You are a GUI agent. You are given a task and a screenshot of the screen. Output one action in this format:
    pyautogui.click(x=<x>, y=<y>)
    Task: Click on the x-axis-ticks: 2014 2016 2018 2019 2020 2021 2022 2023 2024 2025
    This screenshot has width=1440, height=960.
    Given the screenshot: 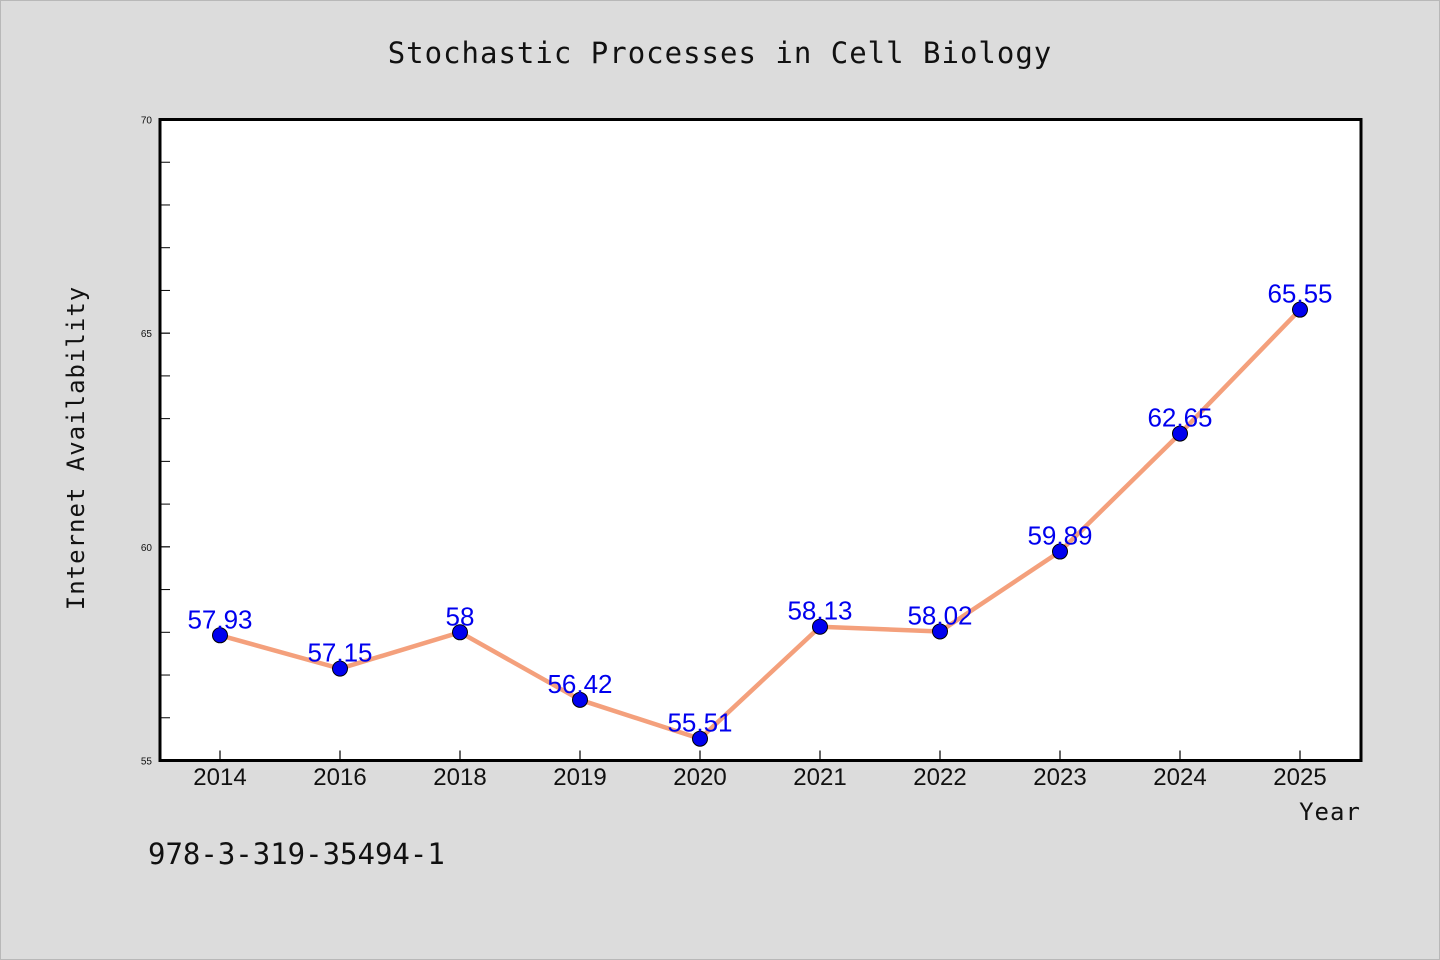 What is the action you would take?
    pyautogui.click(x=760, y=770)
    